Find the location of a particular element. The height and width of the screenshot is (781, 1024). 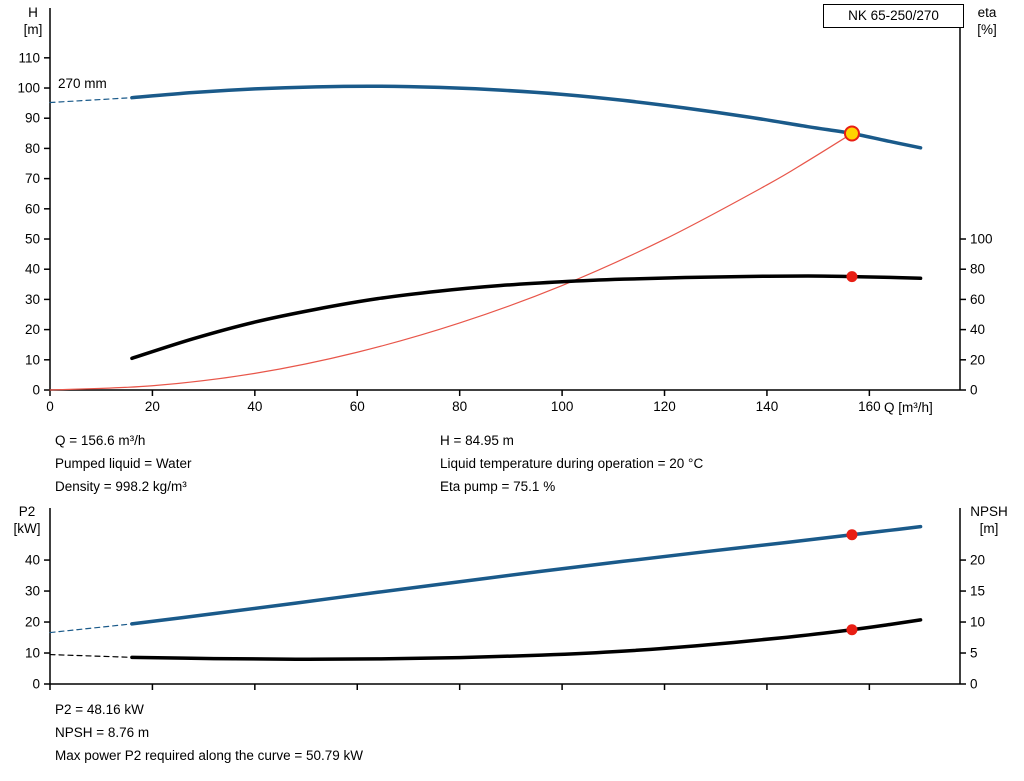

npsh-curve is located at coordinates (526, 639).